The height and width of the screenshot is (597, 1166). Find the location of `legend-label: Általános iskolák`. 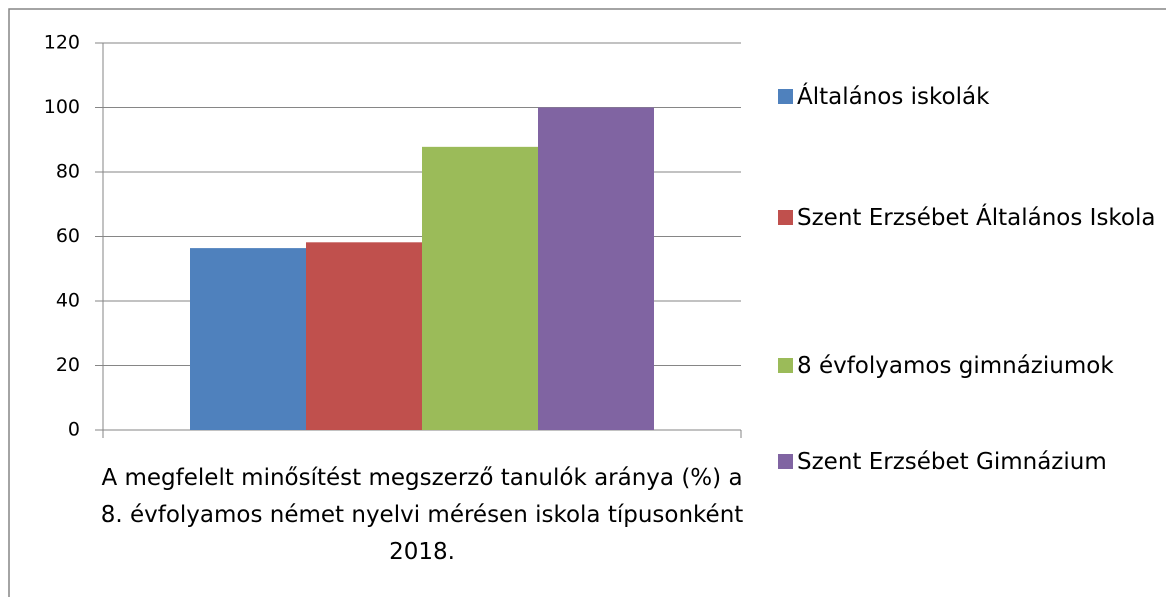

legend-label: Általános iskolák is located at coordinates (893, 97).